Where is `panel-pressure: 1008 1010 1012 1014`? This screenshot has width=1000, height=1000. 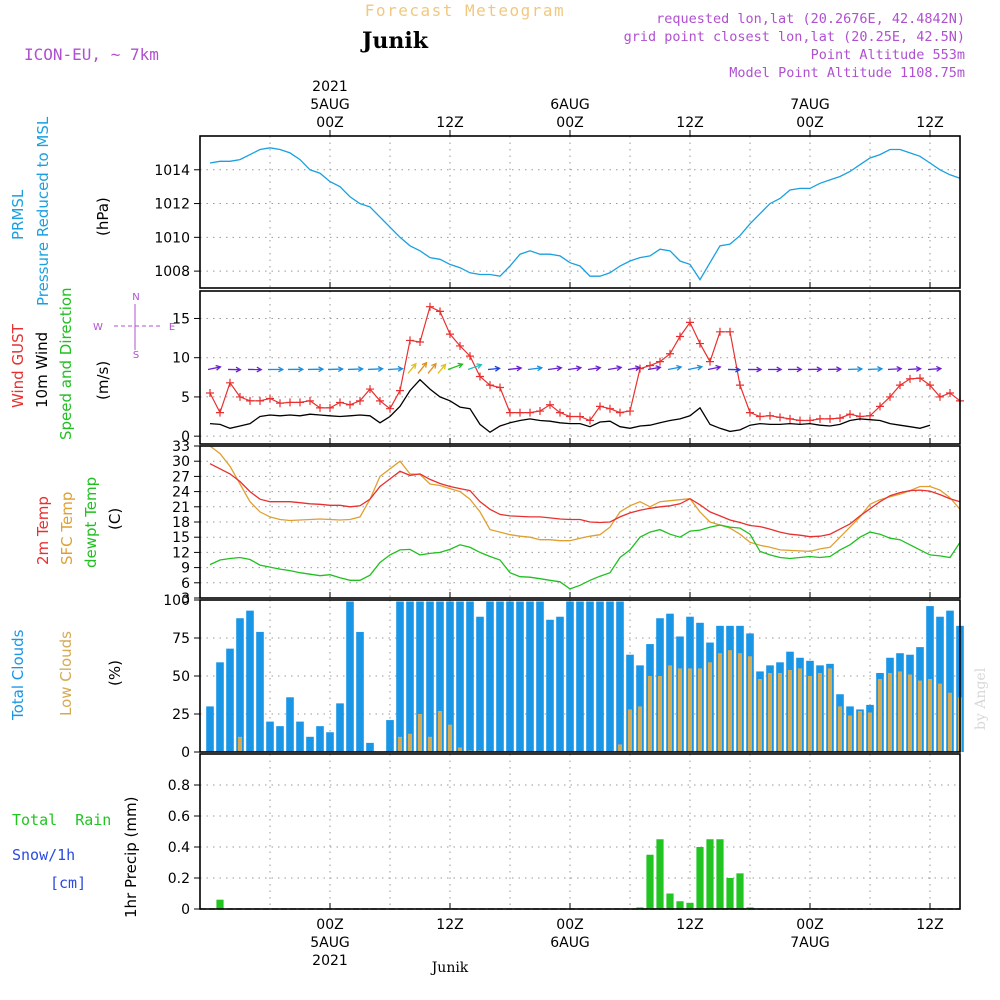
panel-pressure: 1008 1010 1012 1014 is located at coordinates (557, 212).